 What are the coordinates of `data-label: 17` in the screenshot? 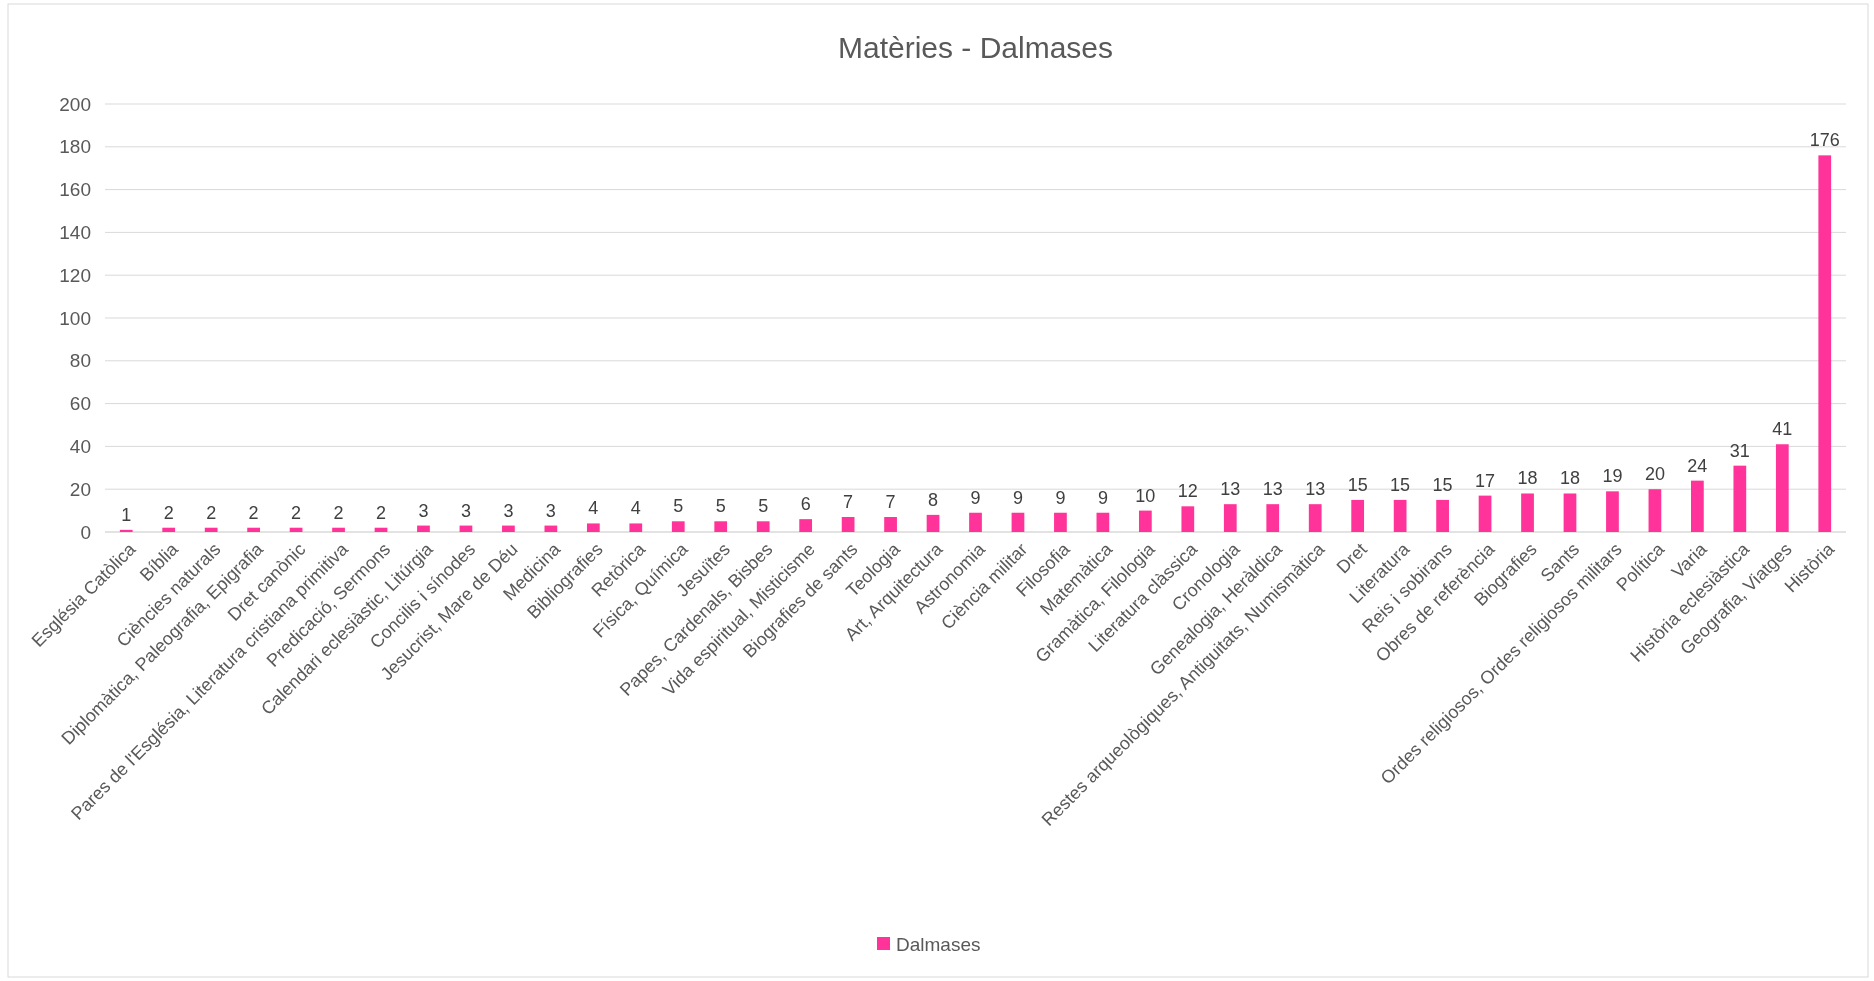 It's located at (1485, 480).